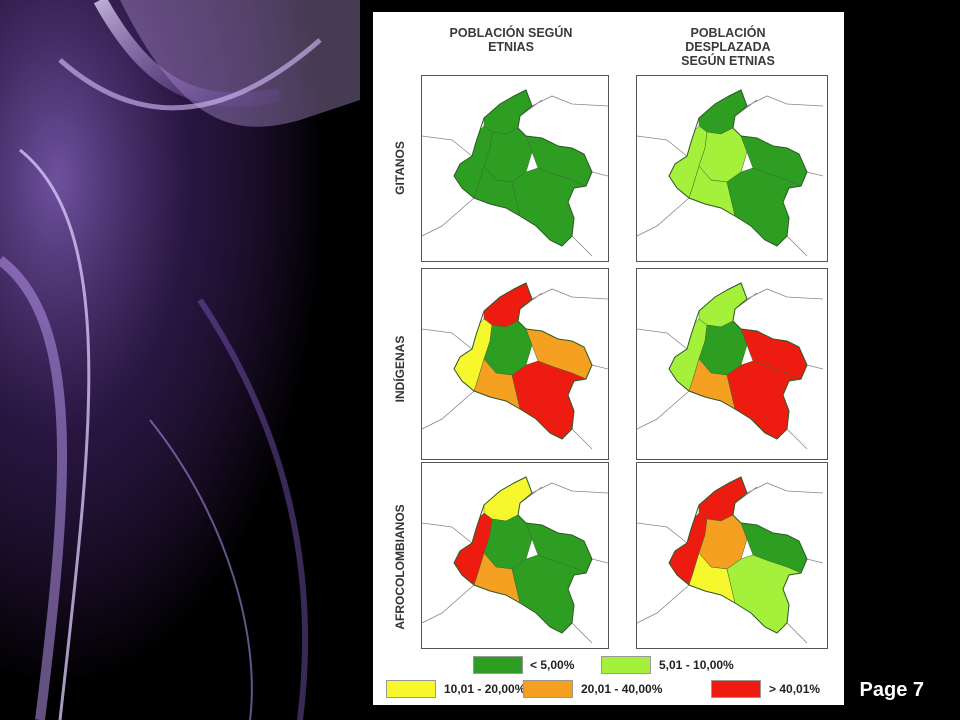  I want to click on map-indigenas-poblacion, so click(515, 364).